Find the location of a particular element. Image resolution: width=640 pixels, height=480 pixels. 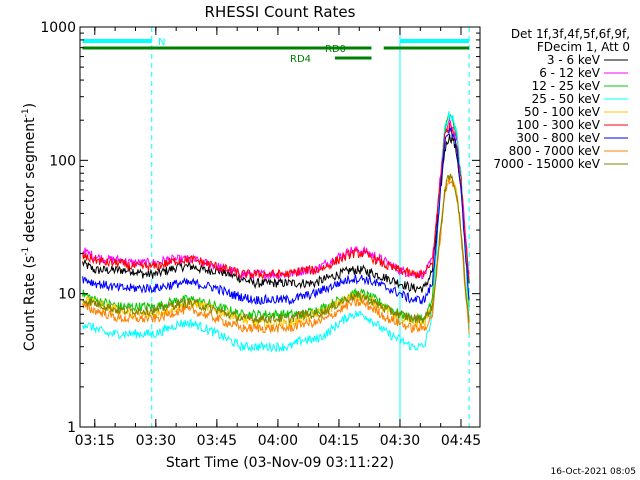

x-tick-label: 03:15 is located at coordinates (95, 441).